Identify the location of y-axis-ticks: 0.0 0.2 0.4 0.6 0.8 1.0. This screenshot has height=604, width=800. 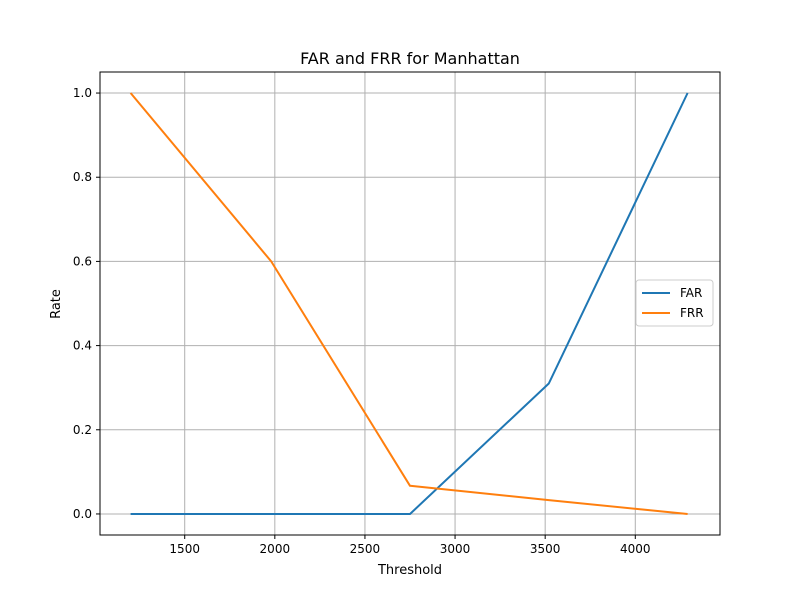
(86, 303).